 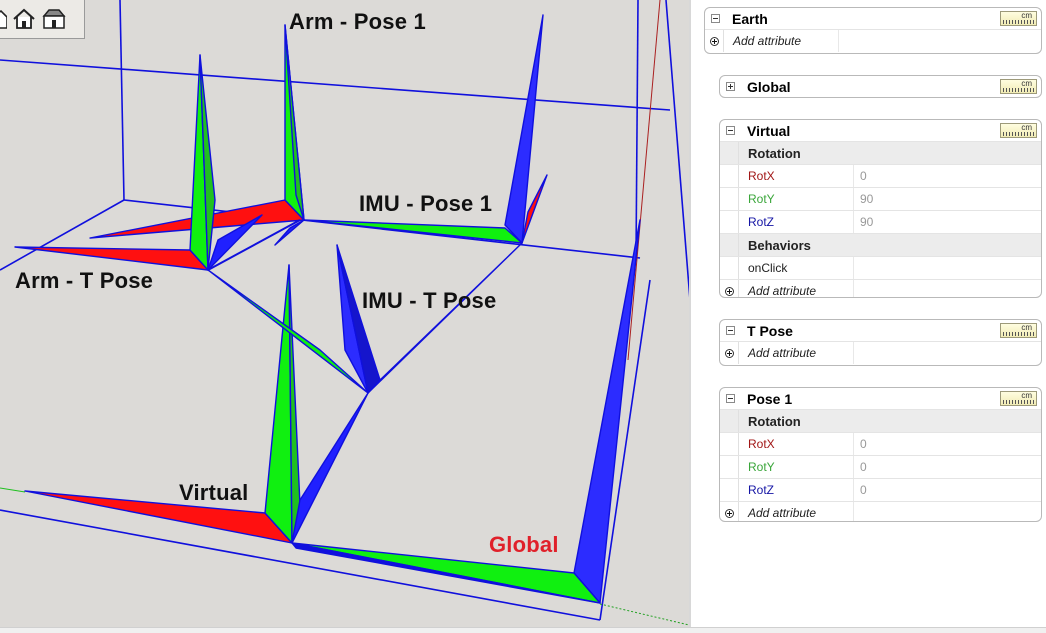 I want to click on attribute-row-rotz: RotZ 0, so click(x=880, y=489).